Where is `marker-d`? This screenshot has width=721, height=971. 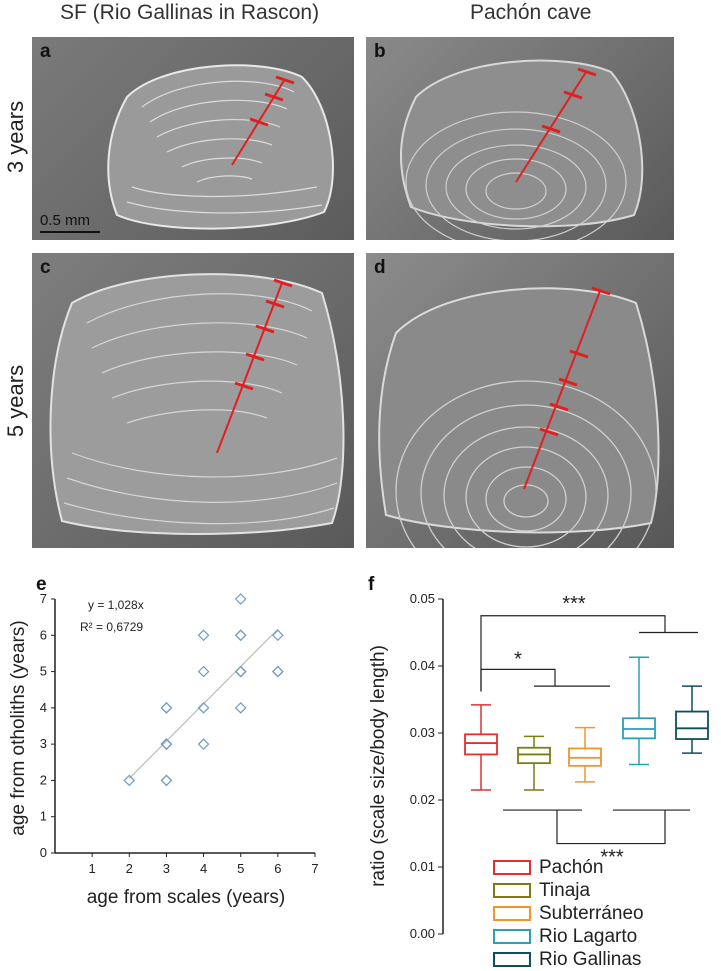 marker-d is located at coordinates (567, 388).